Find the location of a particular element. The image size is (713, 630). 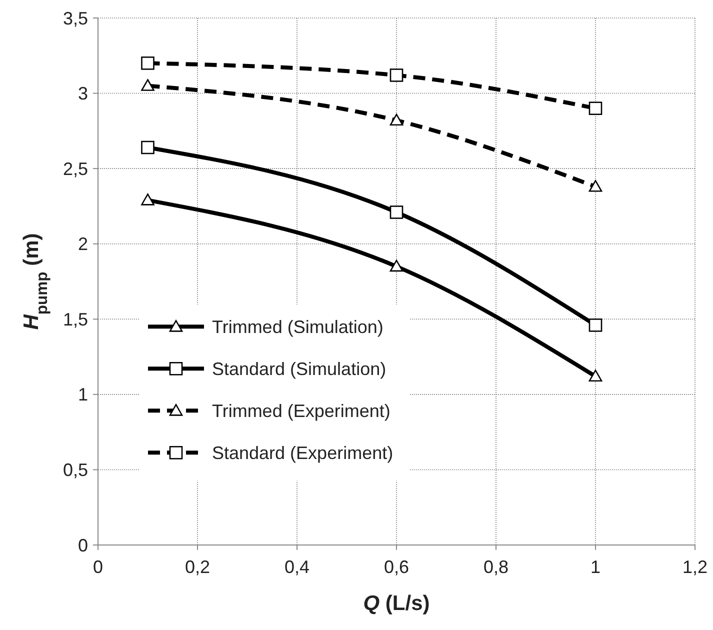

legend-label: Trimmed (Simulation) is located at coordinates (298, 326).